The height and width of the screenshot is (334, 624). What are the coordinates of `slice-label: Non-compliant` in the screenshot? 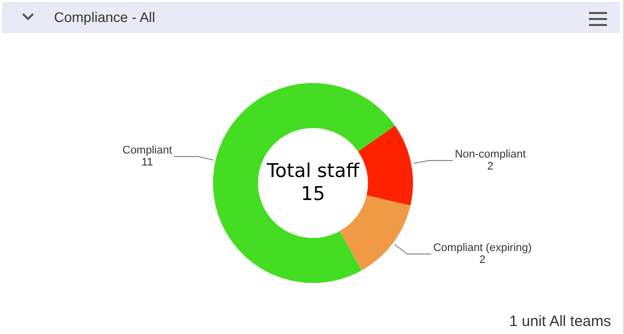 It's located at (490, 154).